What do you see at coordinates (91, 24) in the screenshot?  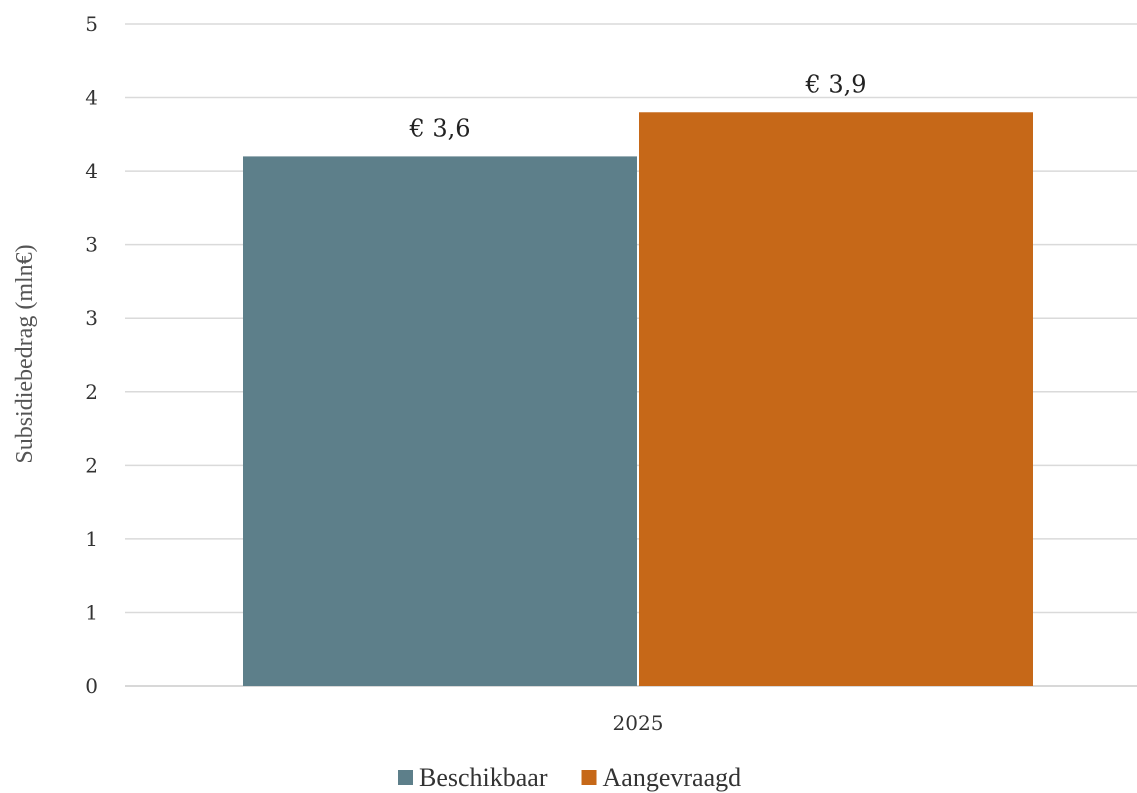 I see `y-tick-label: 5` at bounding box center [91, 24].